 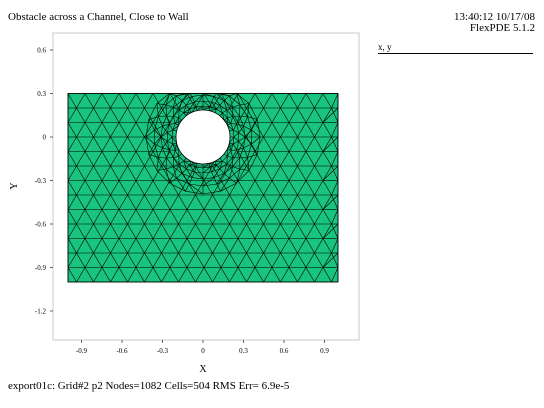 What do you see at coordinates (122, 351) in the screenshot?
I see `x-tick-label: -0.6` at bounding box center [122, 351].